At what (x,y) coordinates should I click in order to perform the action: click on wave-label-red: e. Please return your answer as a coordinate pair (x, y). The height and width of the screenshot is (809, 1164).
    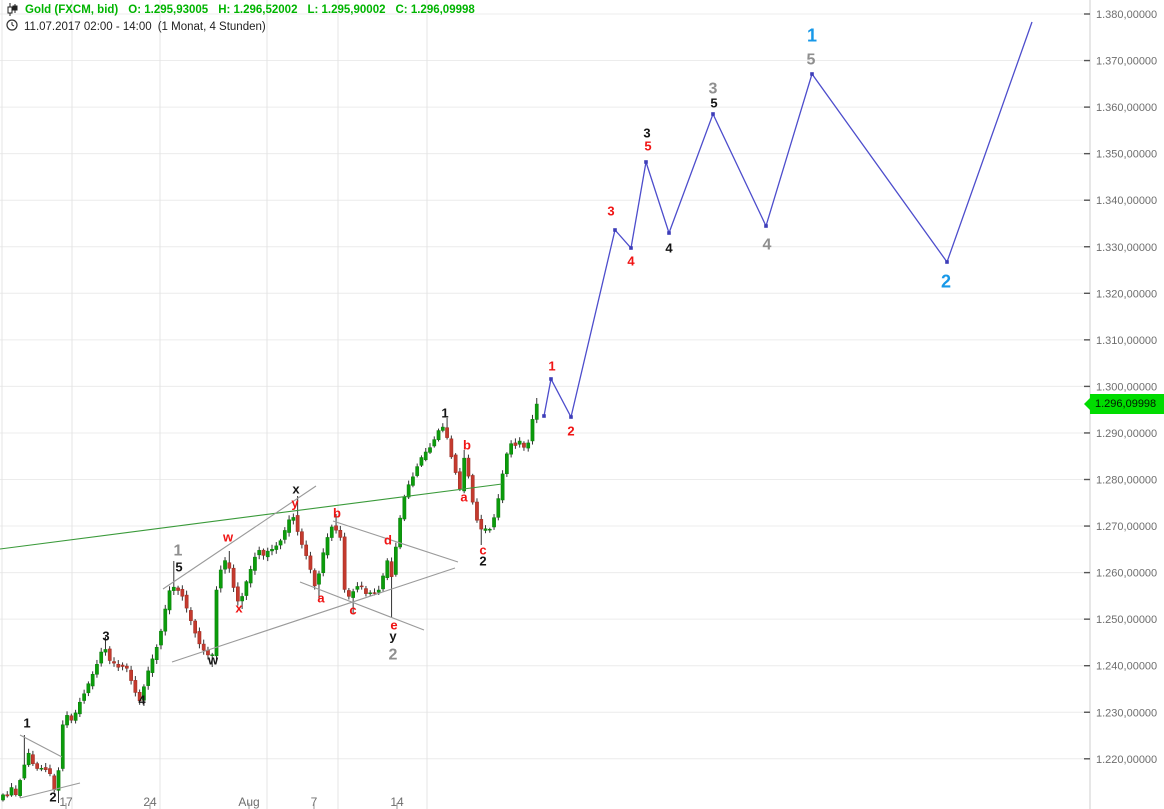
    Looking at the image, I should click on (393, 625).